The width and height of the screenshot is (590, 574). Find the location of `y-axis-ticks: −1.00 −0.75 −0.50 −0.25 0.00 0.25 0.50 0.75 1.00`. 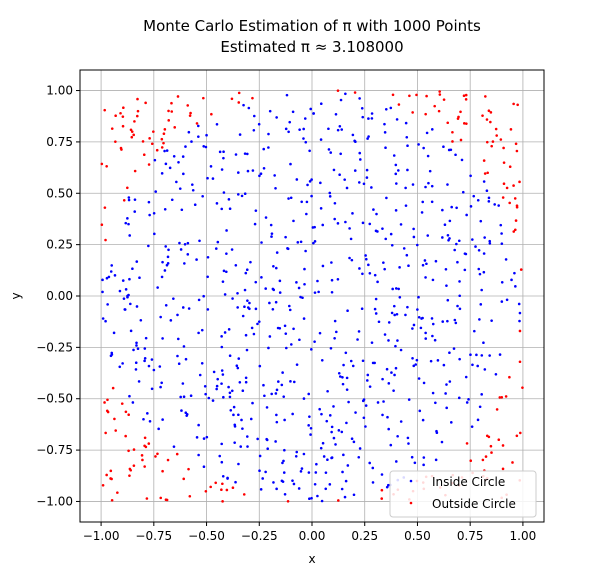

y-axis-ticks: −1.00 −0.75 −0.50 −0.25 0.00 0.25 0.50 0.75 1.00 is located at coordinates (58, 296).